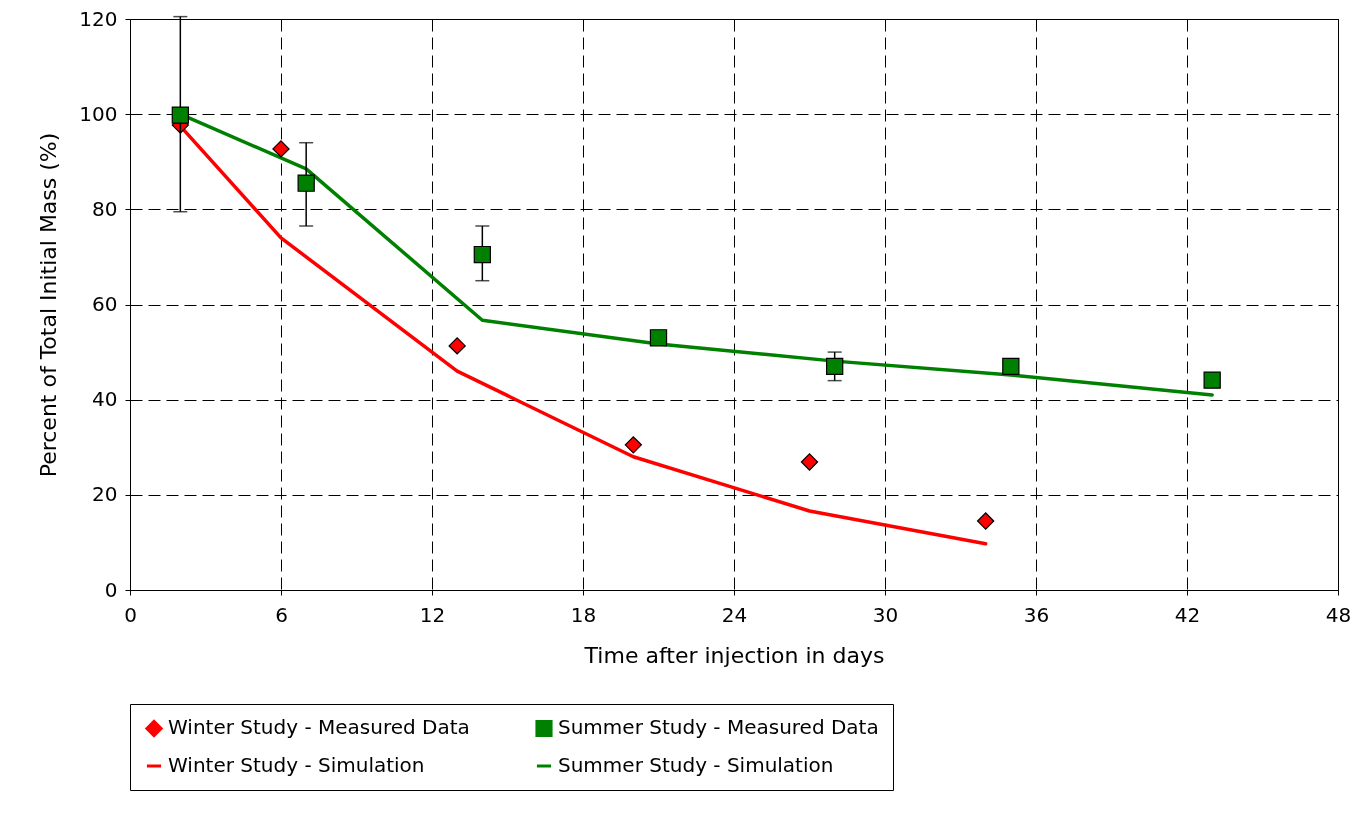  I want to click on x-tick-label: 24, so click(734, 614).